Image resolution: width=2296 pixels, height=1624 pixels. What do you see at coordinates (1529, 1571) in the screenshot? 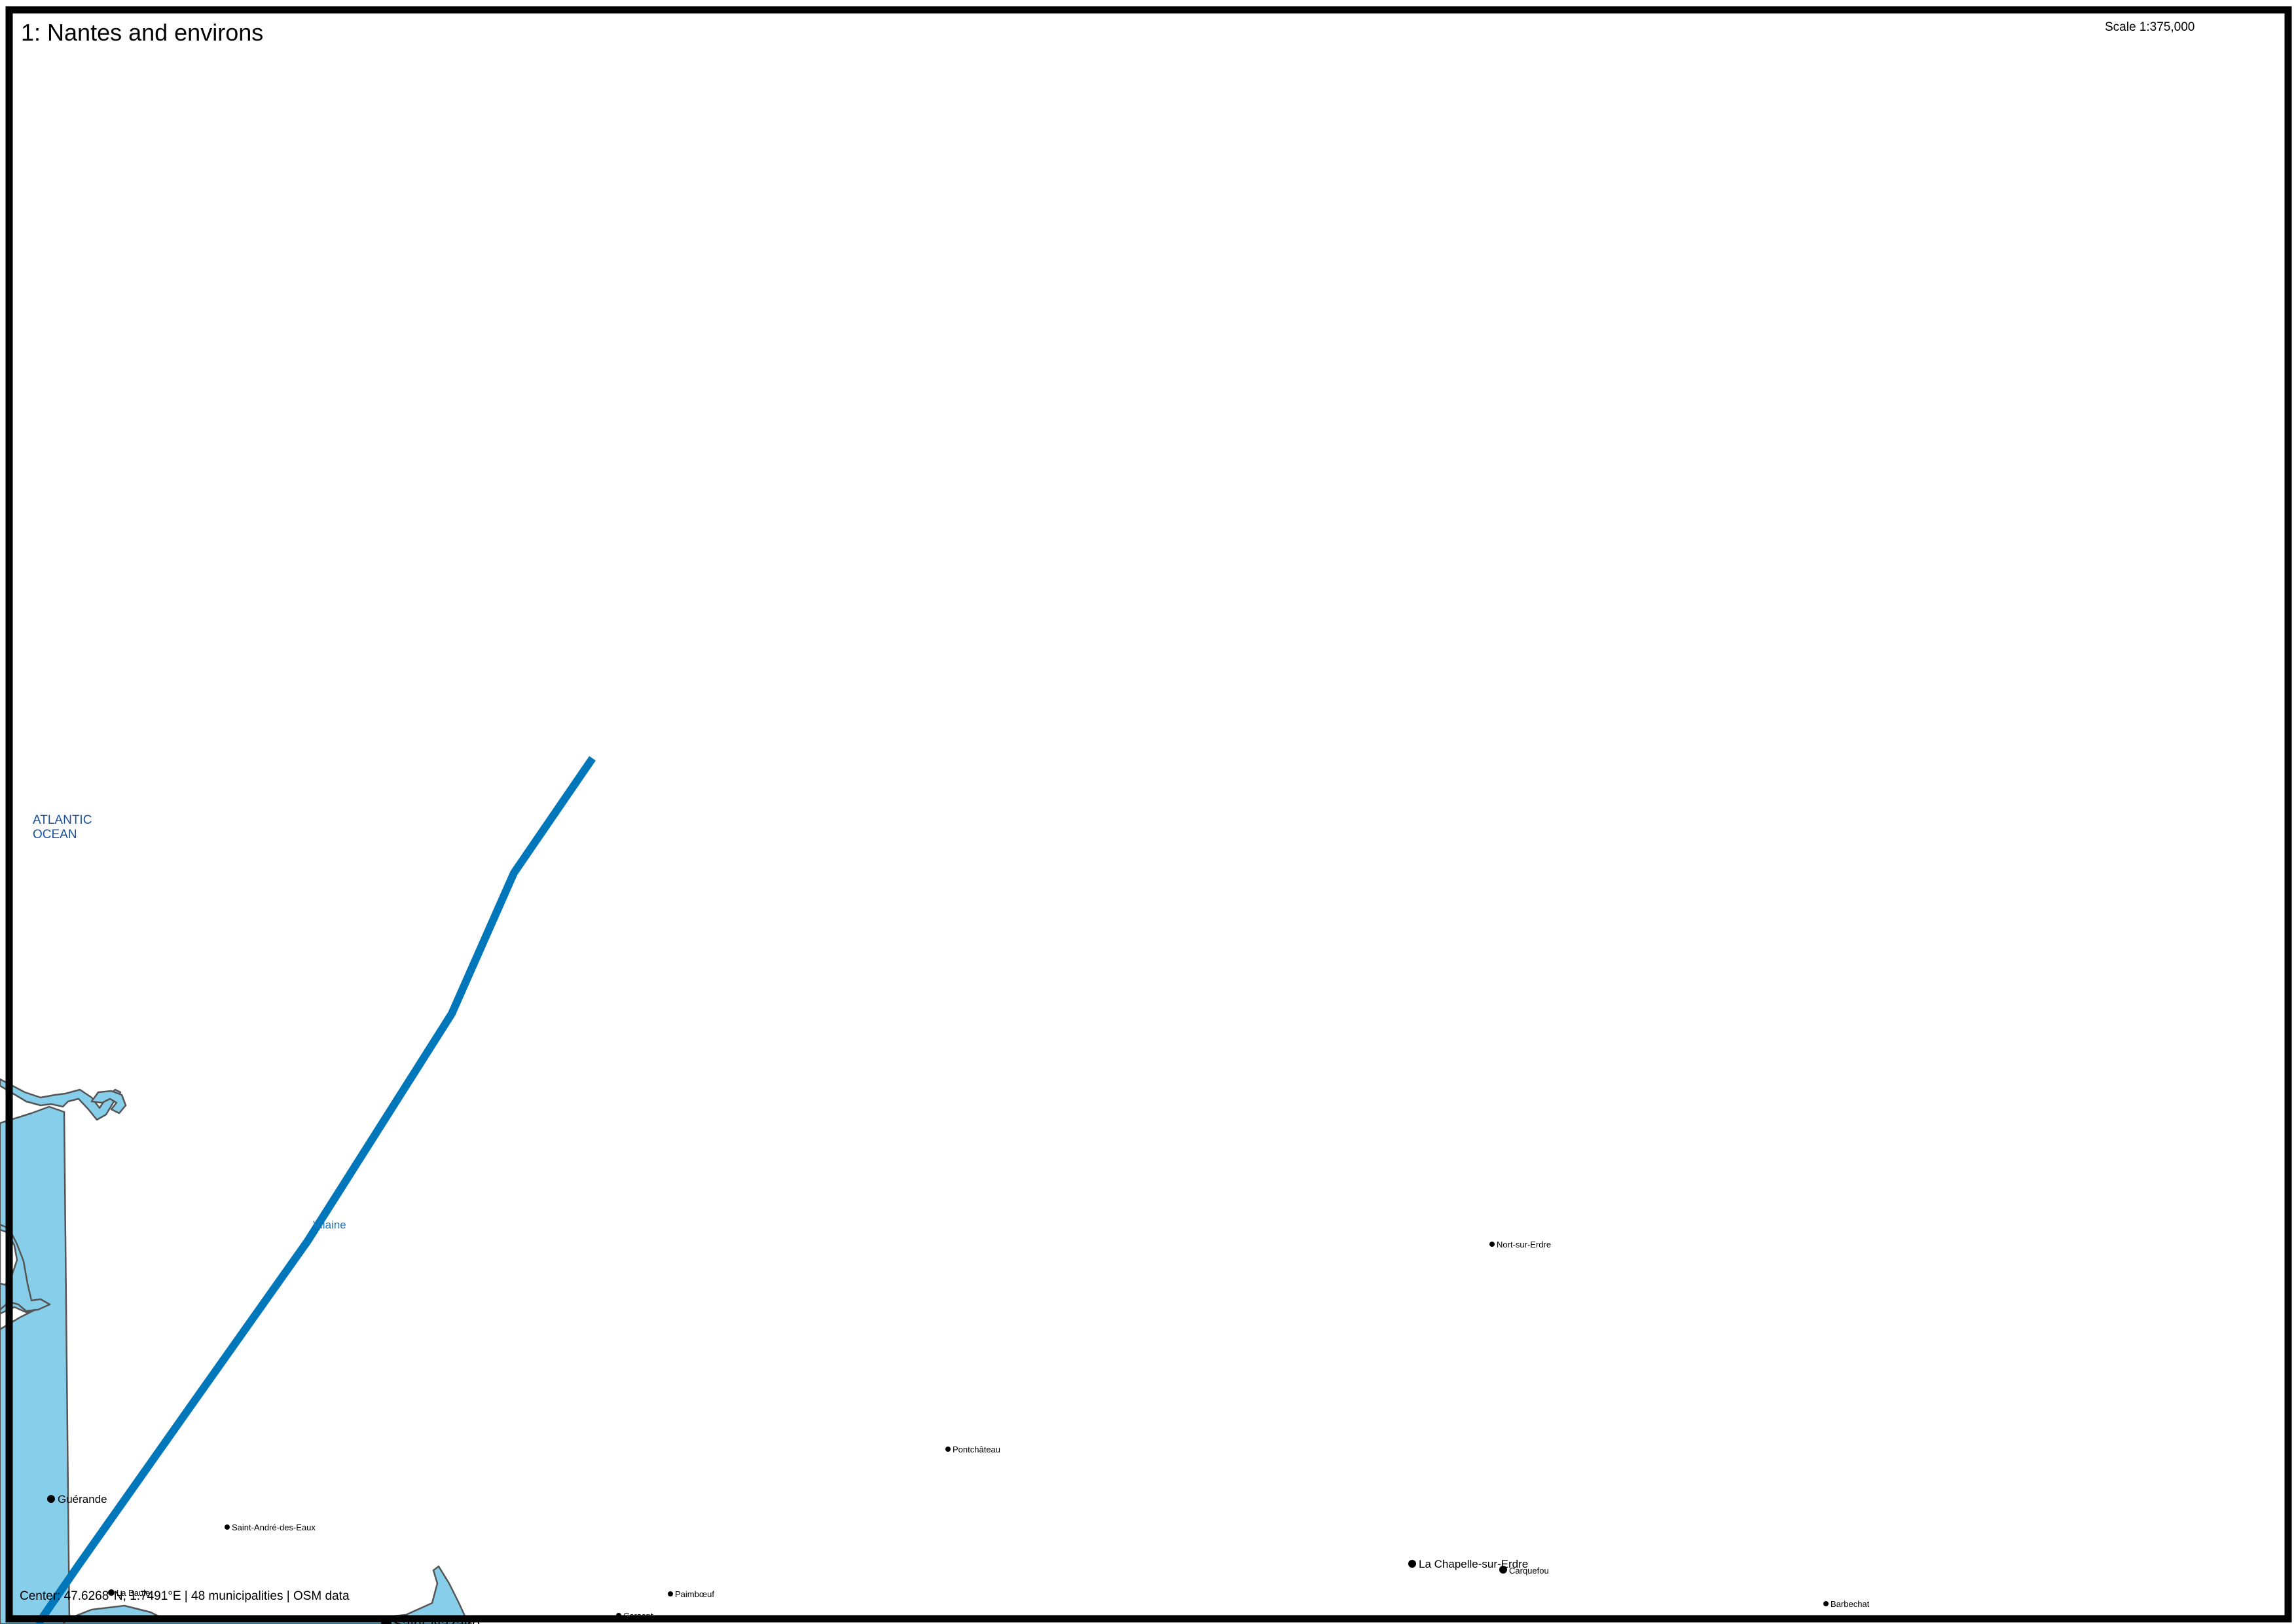
I see `place-label: Carquefou` at bounding box center [1529, 1571].